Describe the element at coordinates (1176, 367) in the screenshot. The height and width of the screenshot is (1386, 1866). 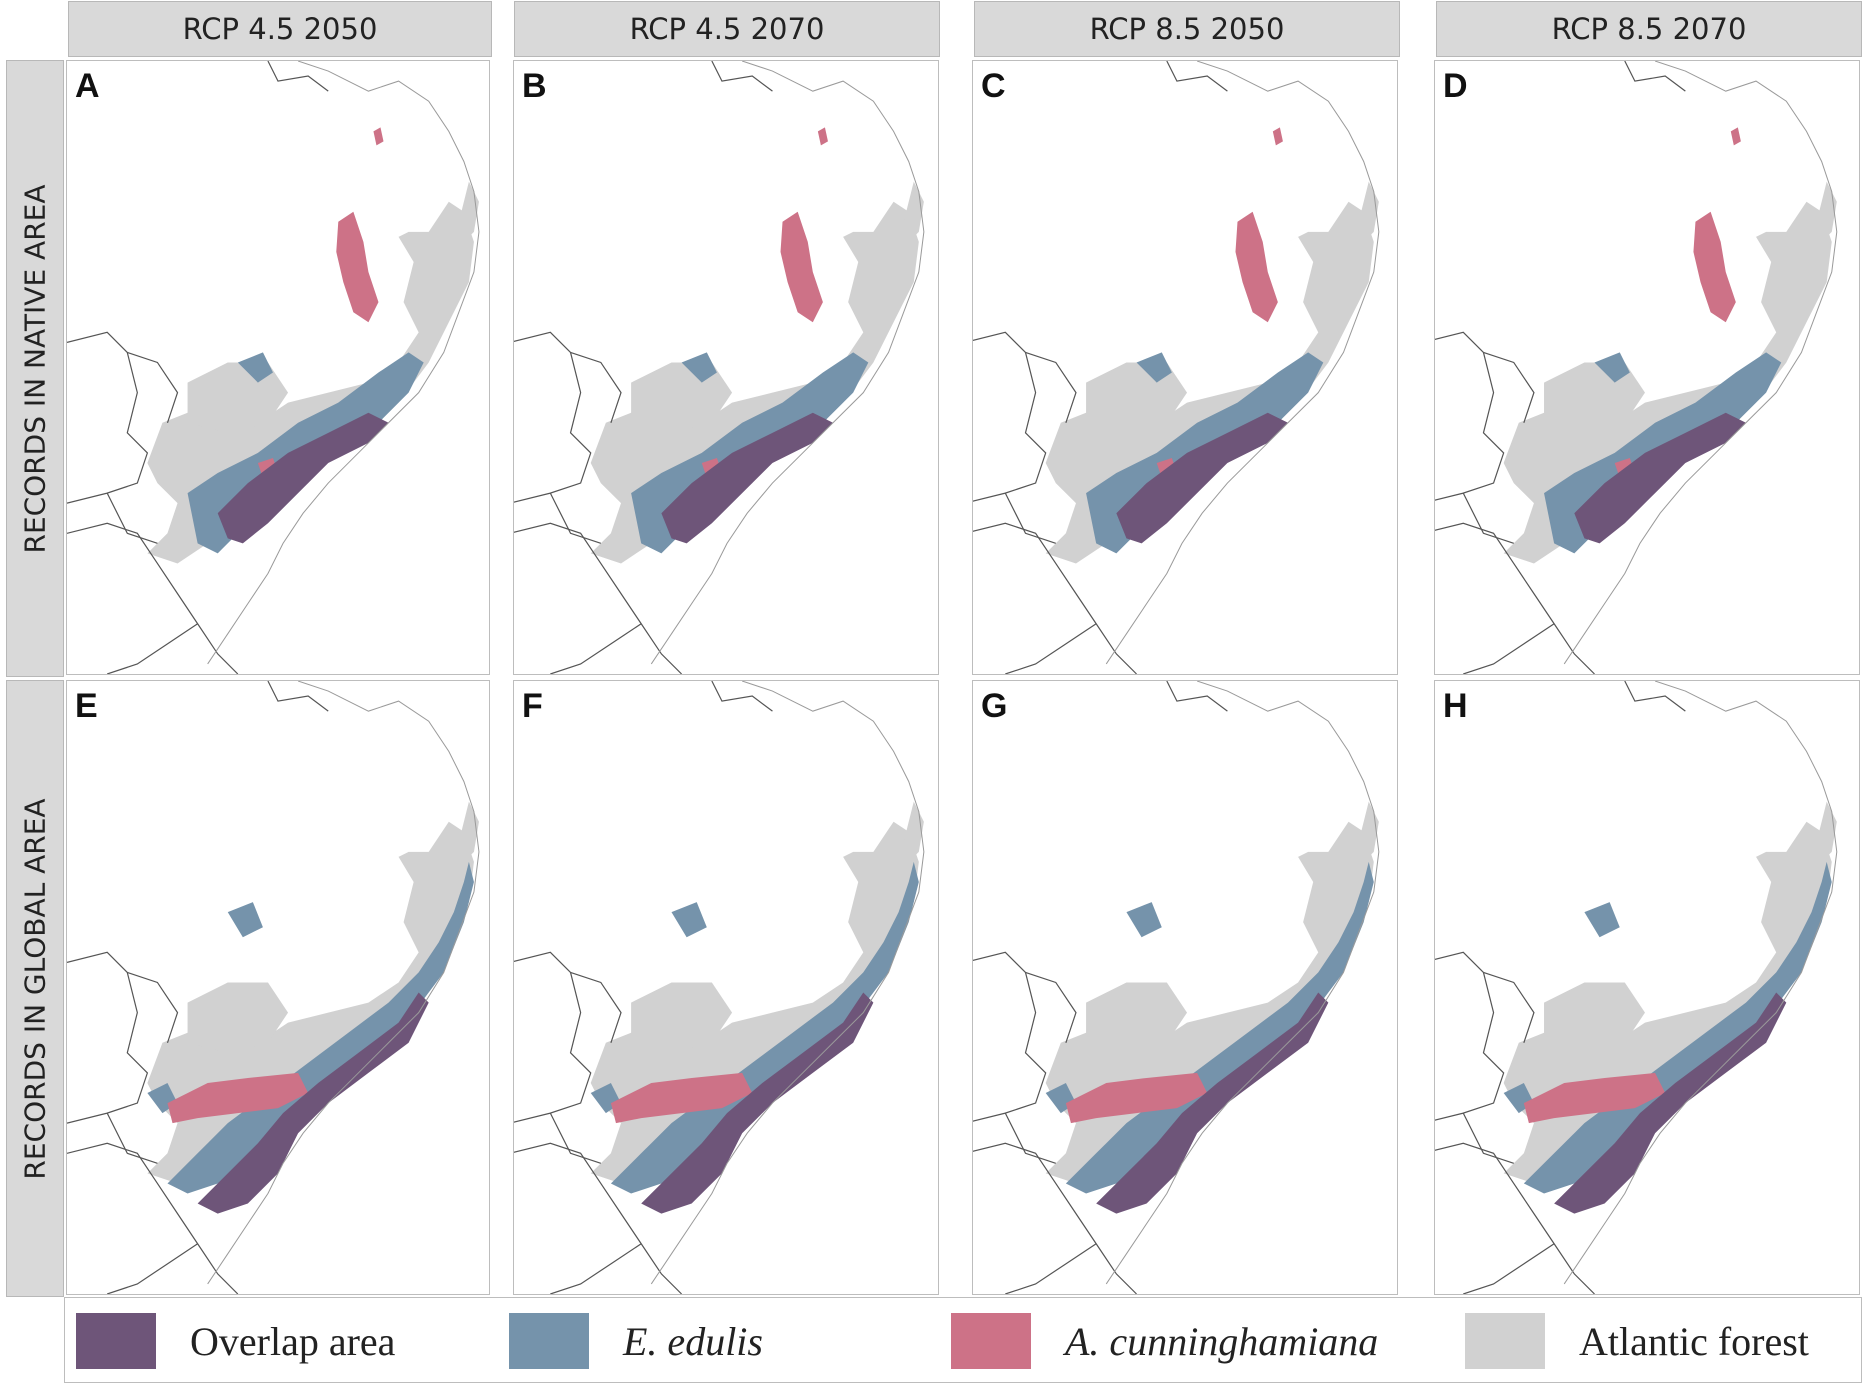
I see `map-c` at that location.